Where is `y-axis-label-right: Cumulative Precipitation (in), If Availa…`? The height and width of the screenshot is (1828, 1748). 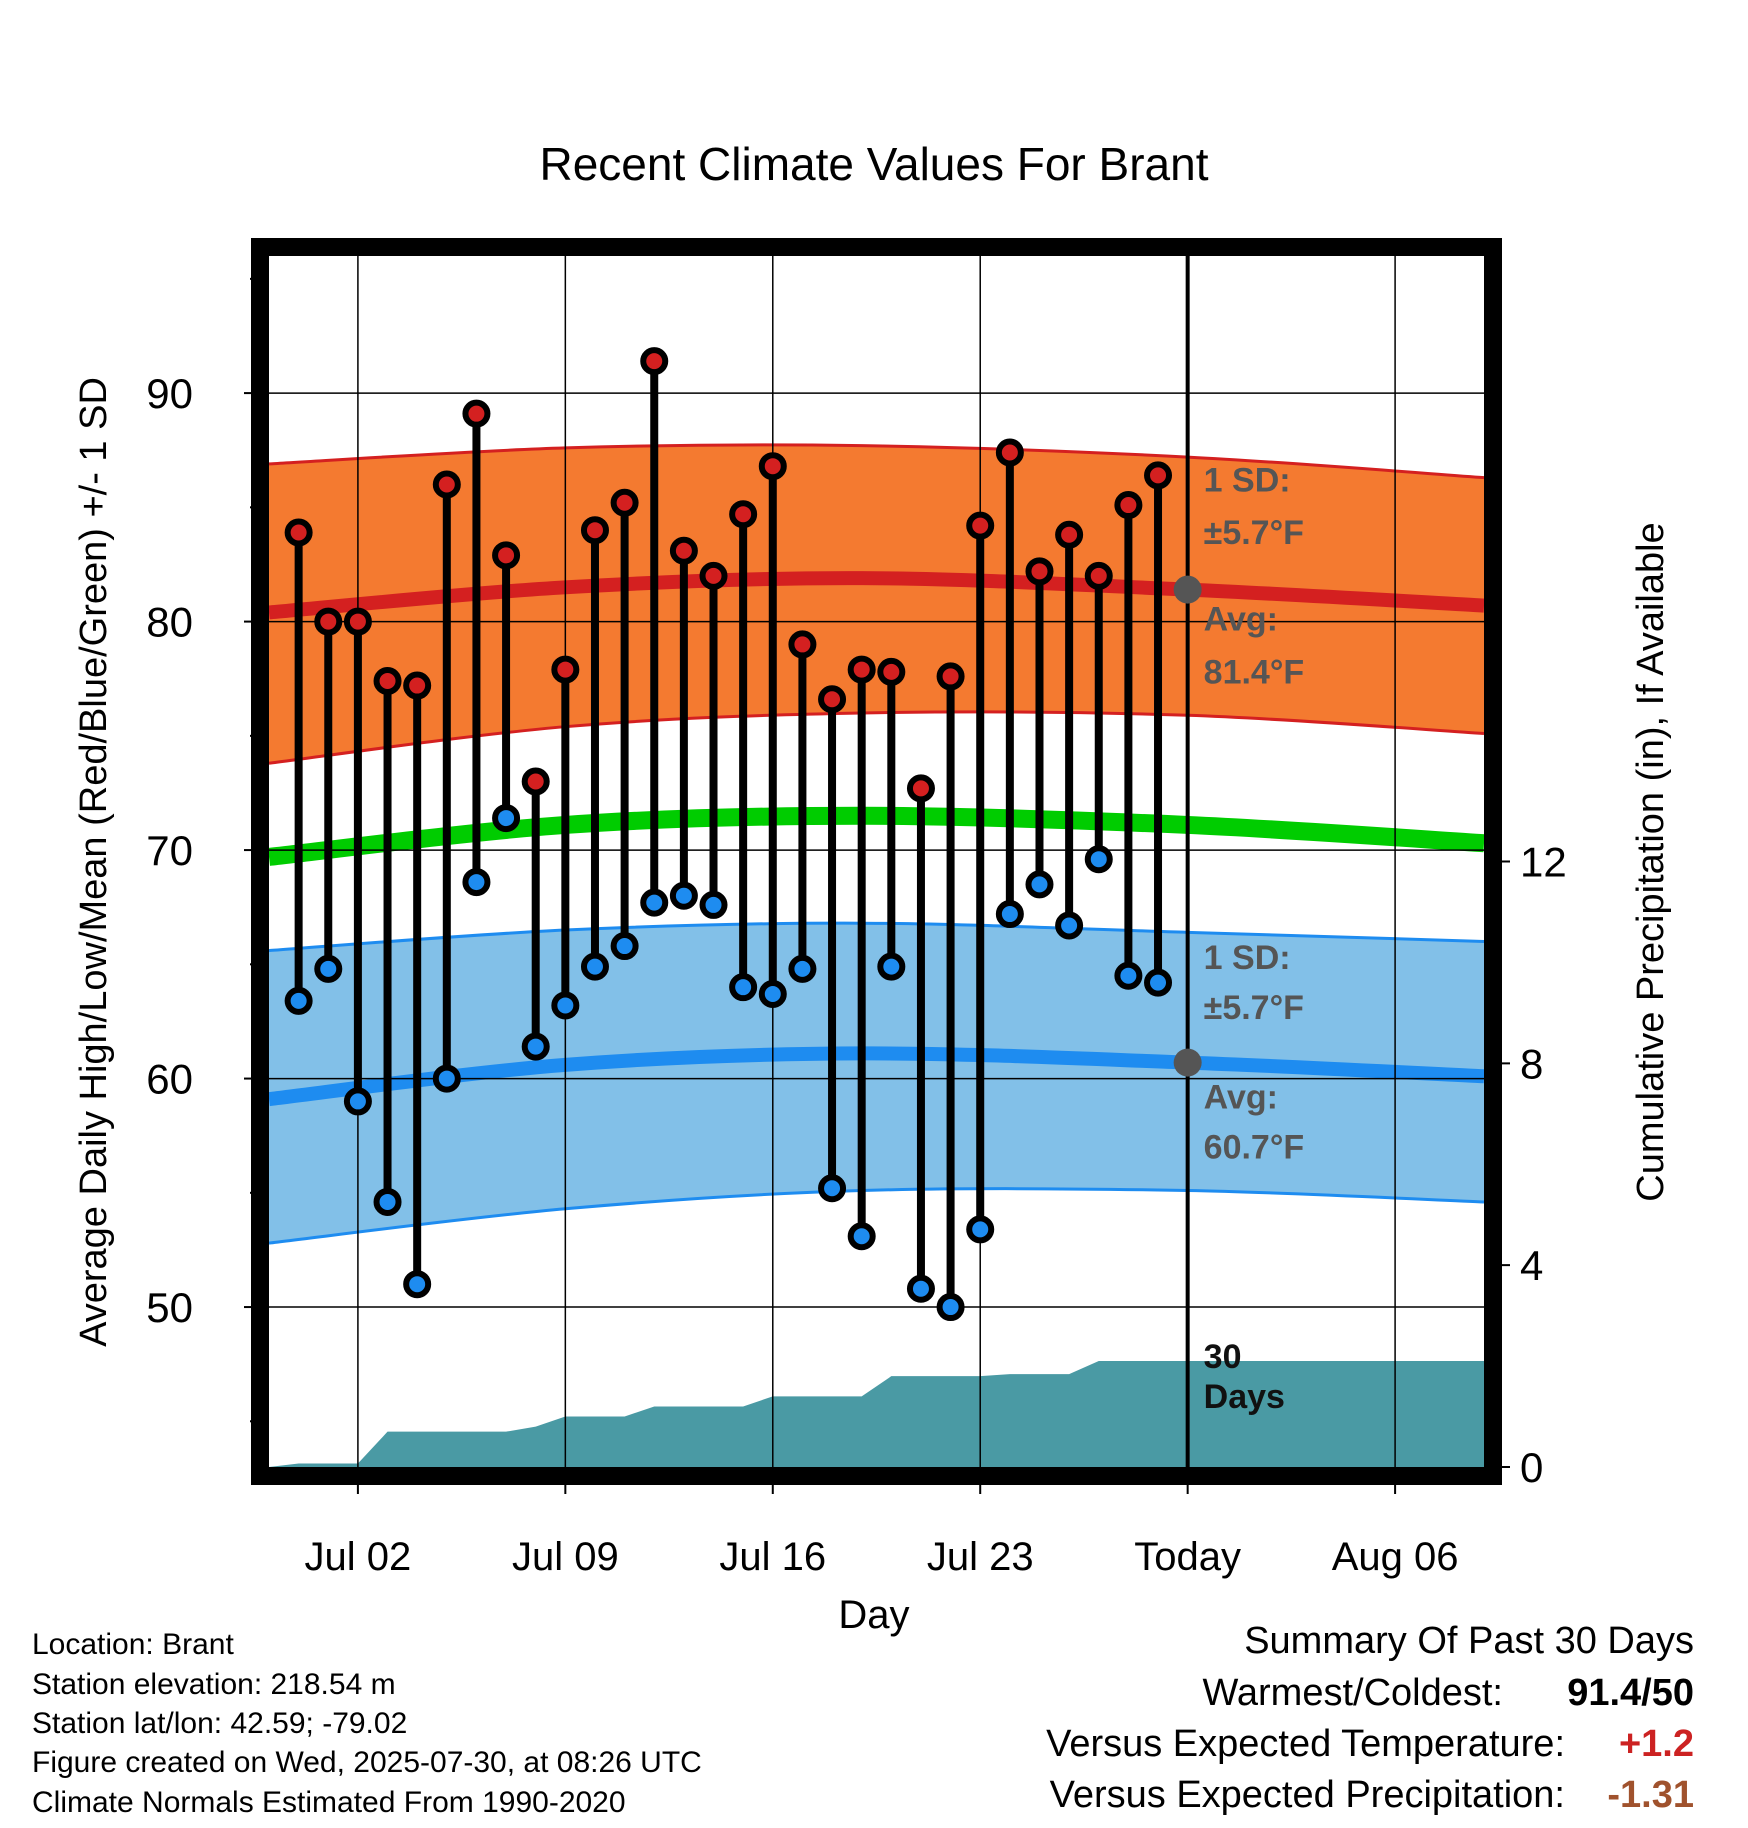
y-axis-label-right: Cumulative Precipitation (in), If Availa… is located at coordinates (1651, 861).